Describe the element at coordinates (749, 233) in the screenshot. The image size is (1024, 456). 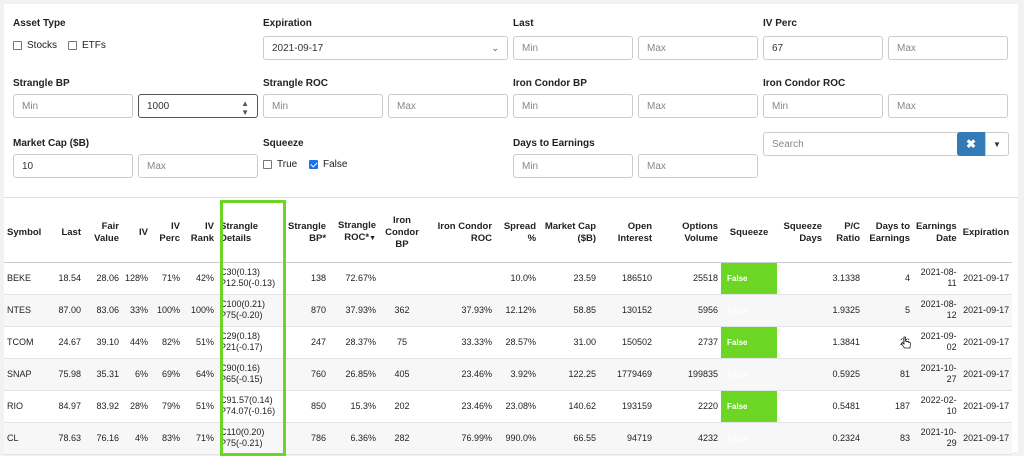
I see `col-squeeze: Squeeze` at that location.